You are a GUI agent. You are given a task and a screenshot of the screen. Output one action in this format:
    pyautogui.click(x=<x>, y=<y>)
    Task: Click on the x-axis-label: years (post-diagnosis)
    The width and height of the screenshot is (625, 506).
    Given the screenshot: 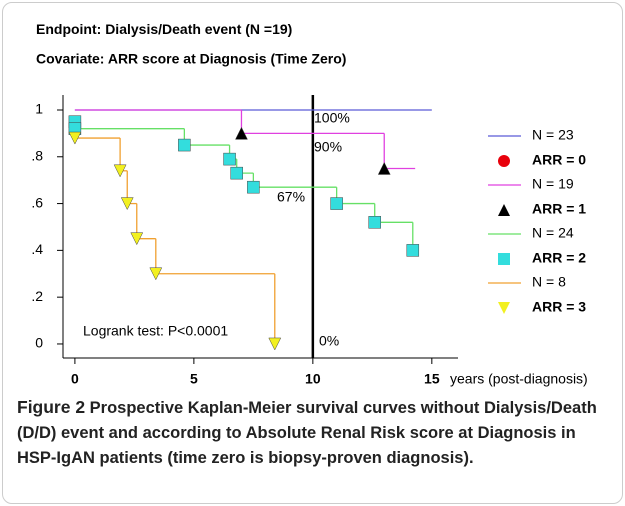 What is the action you would take?
    pyautogui.click(x=519, y=379)
    